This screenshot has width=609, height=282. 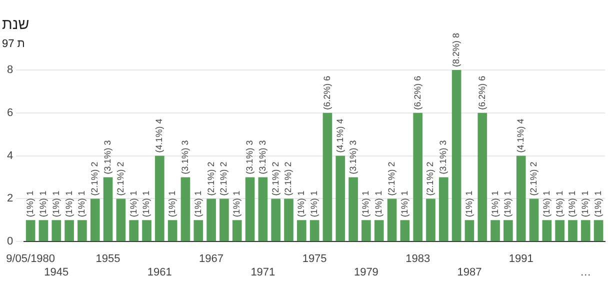 I want to click on x-tick-label: 1975, so click(x=314, y=259).